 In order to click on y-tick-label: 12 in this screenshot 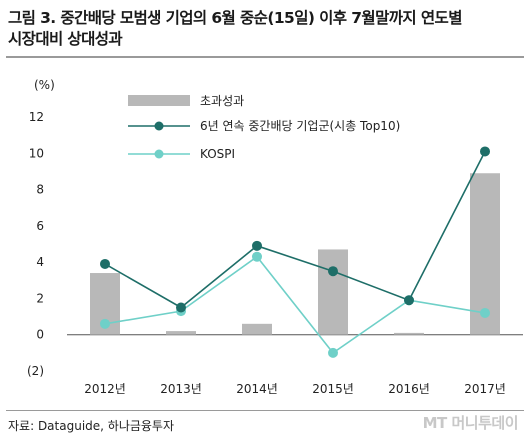, I will do `click(36, 117)`.